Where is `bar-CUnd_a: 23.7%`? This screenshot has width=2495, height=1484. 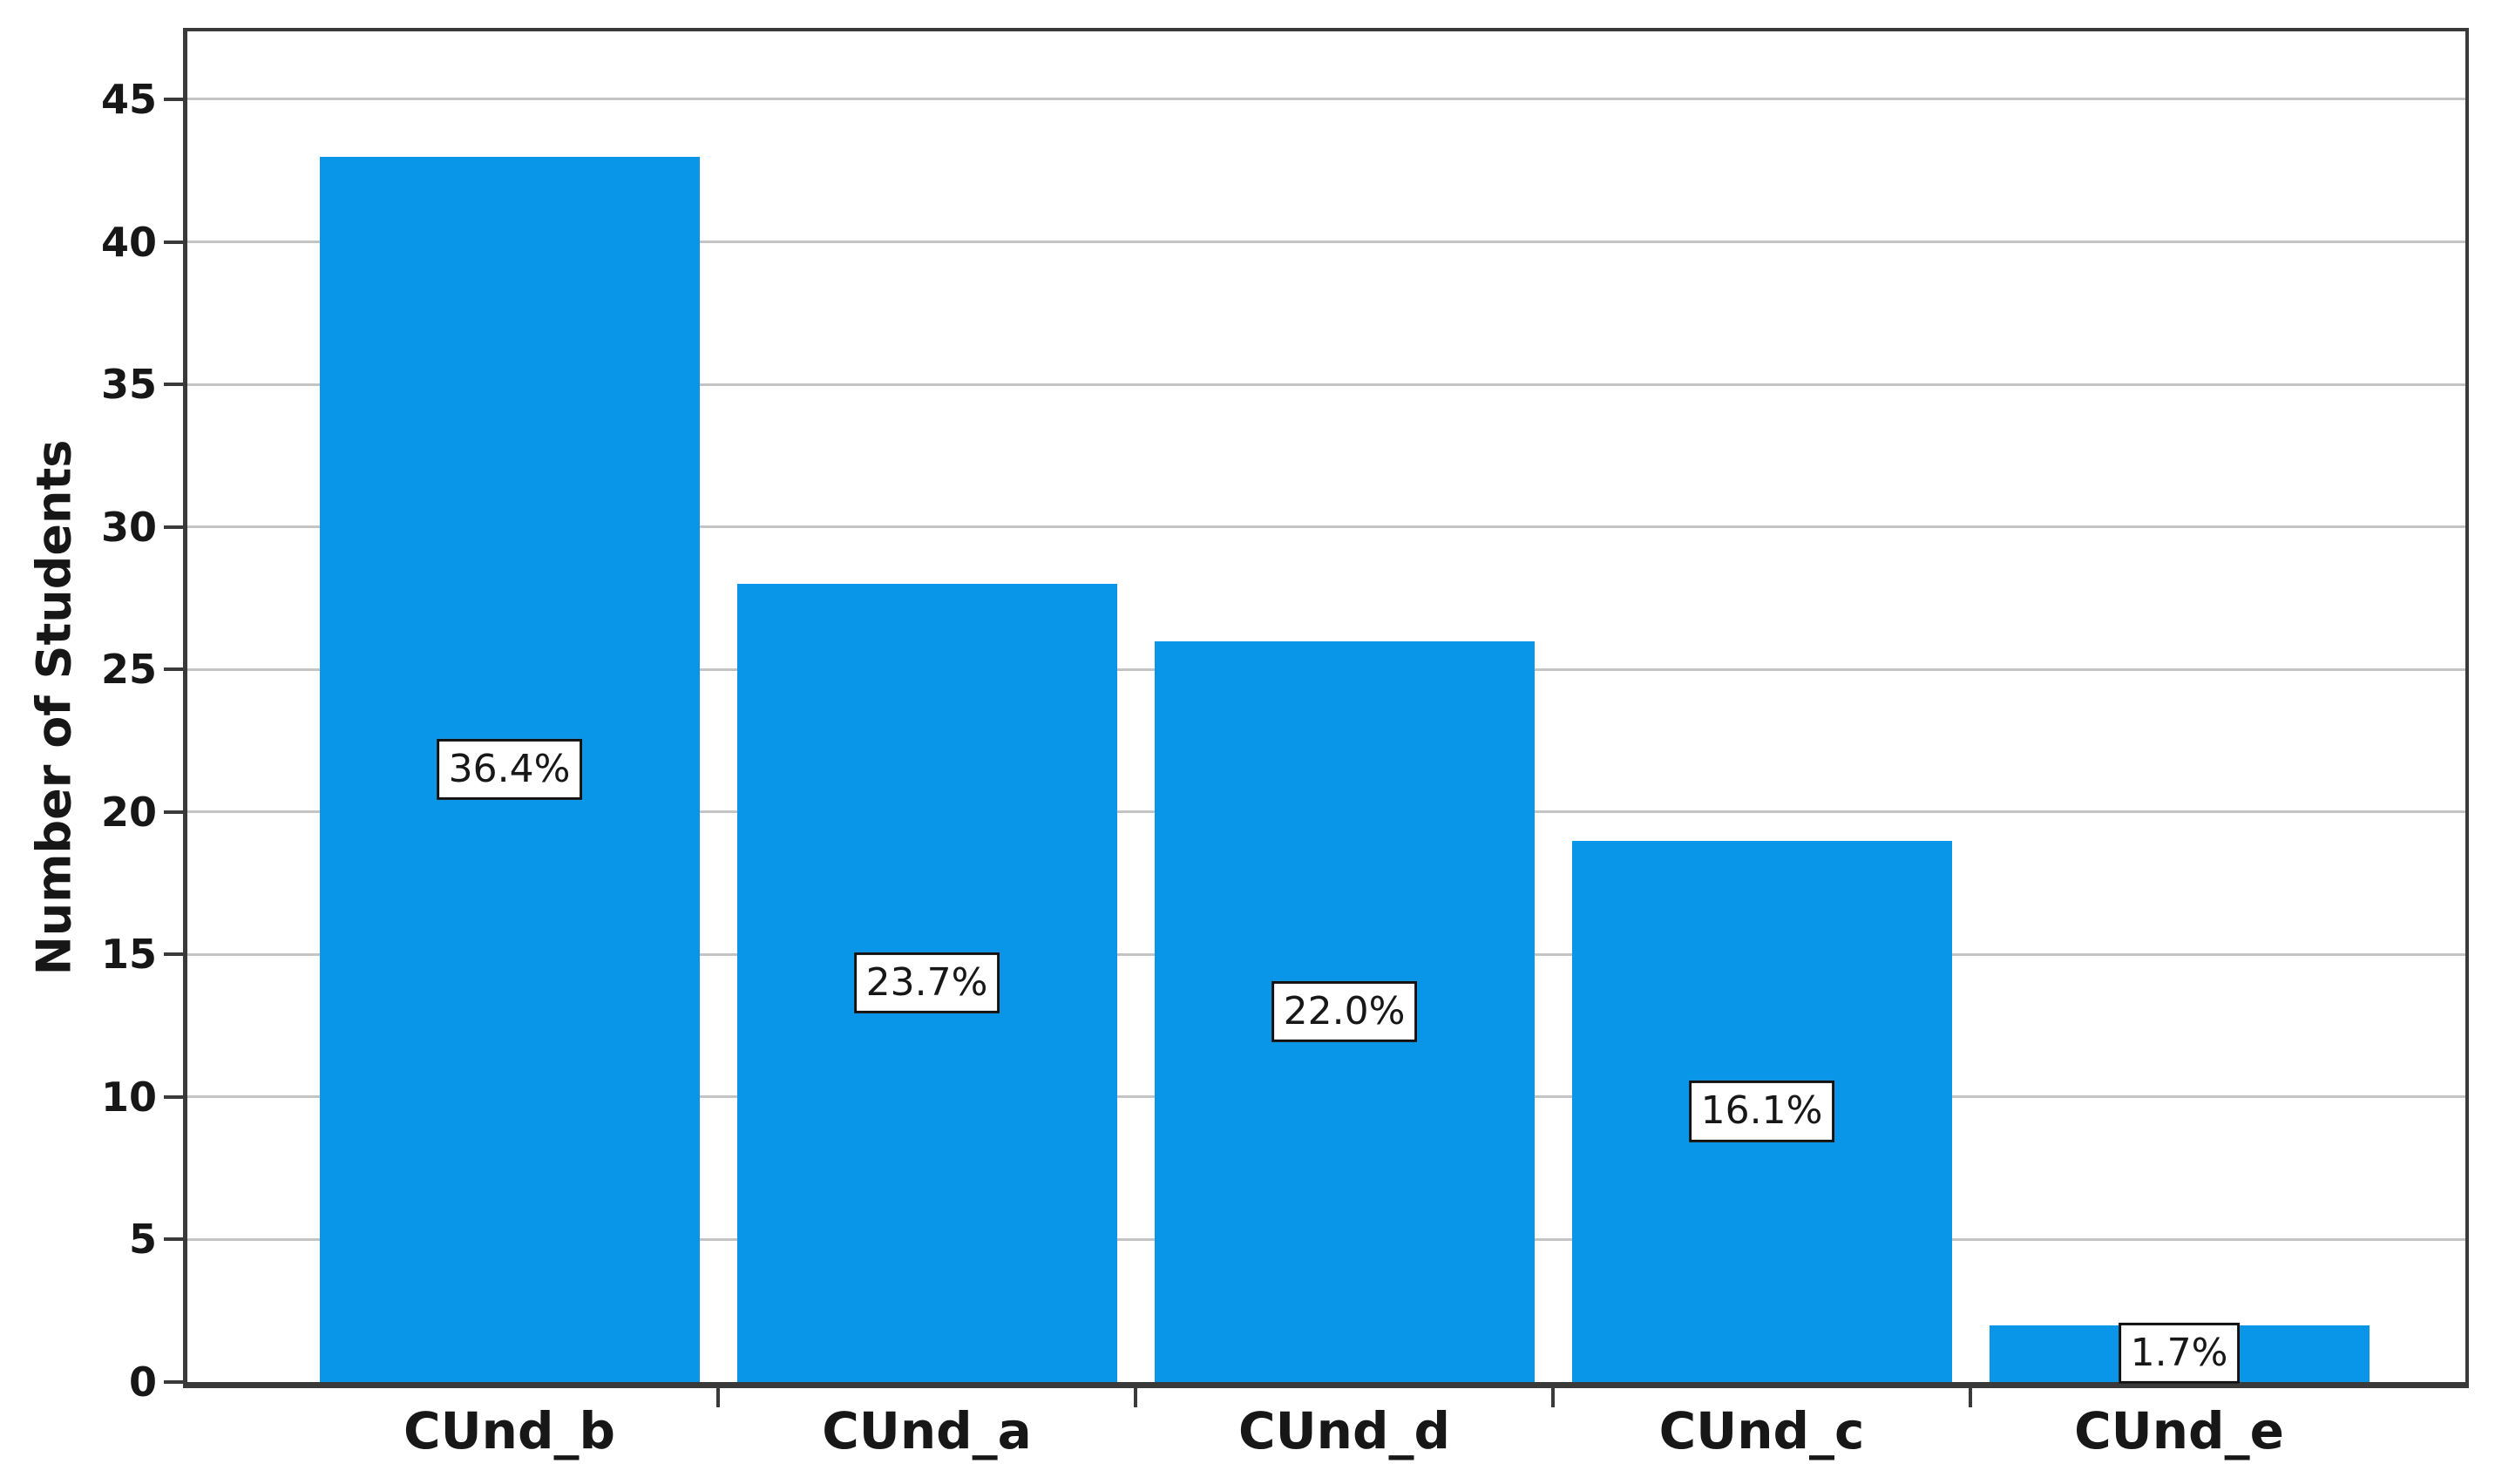
bar-CUnd_a: 23.7% is located at coordinates (926, 983).